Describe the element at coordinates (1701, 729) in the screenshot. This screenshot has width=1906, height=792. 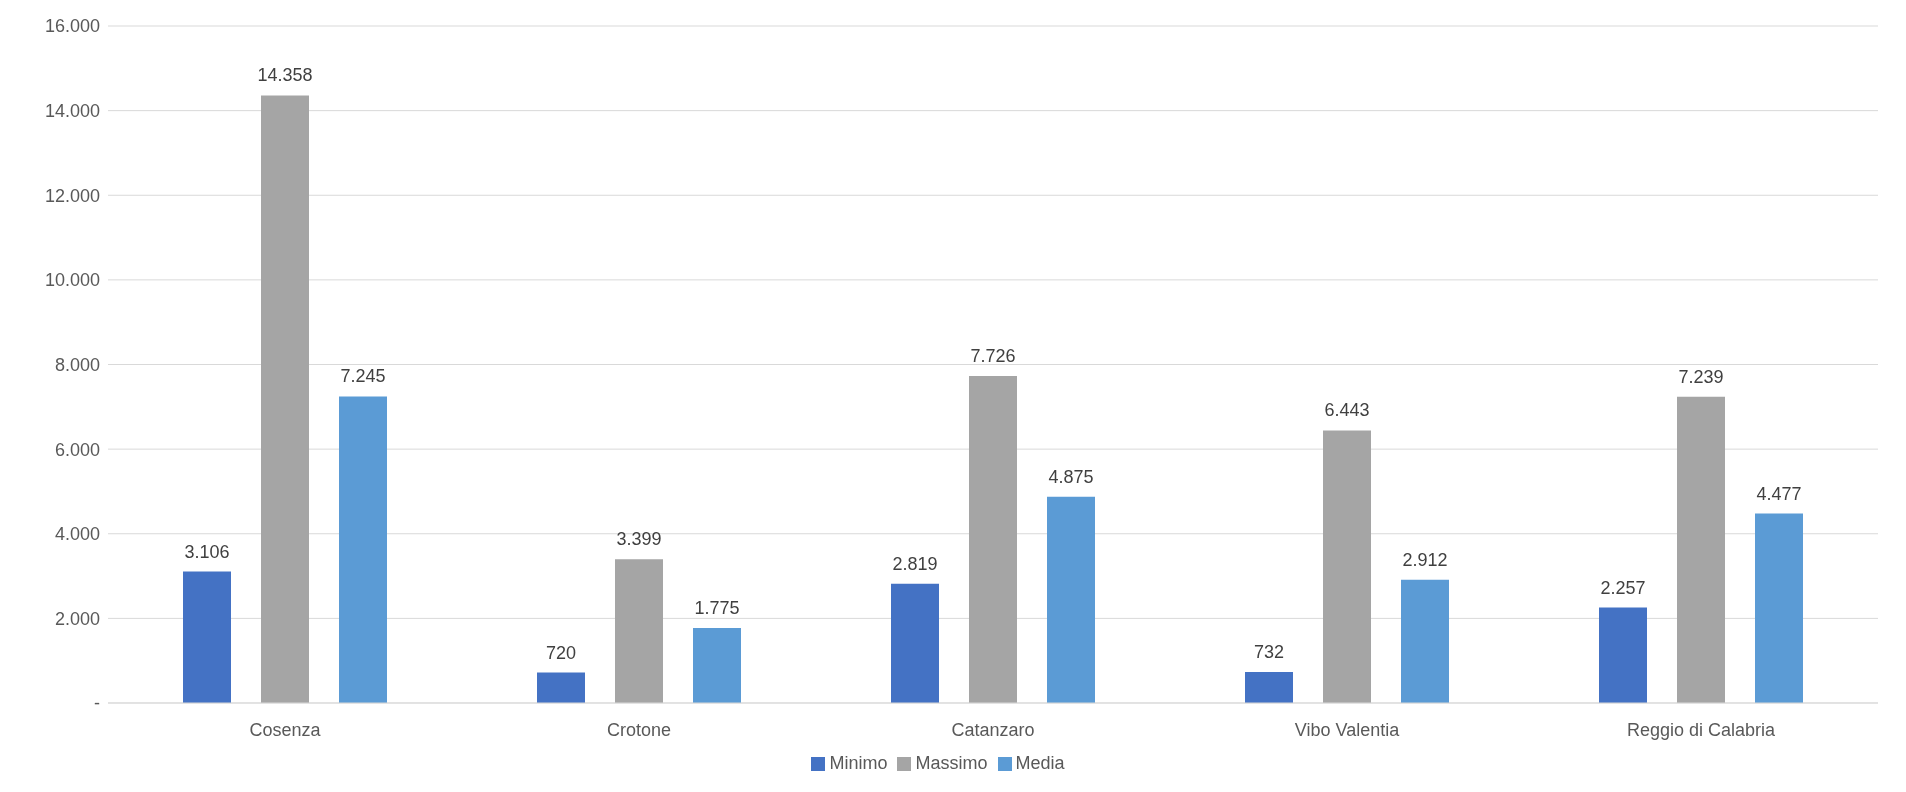
I see `x-tick-label: Reggio di Calabria` at that location.